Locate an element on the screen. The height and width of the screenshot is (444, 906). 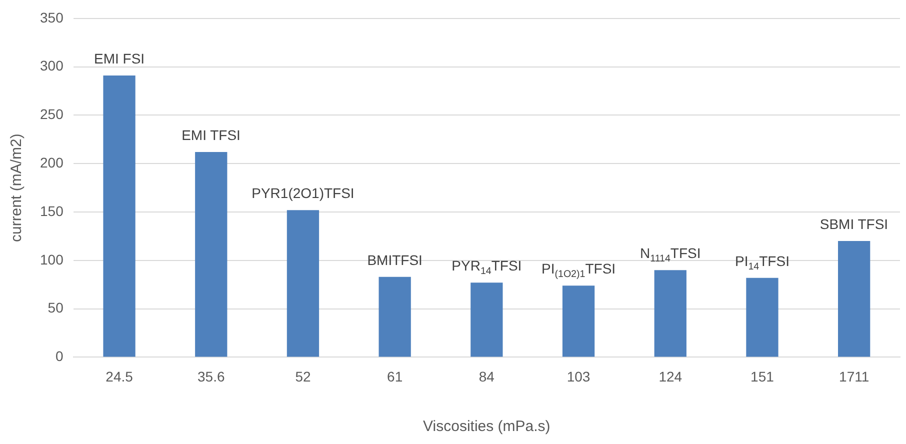
y-tick-label: 350 is located at coordinates (52, 17).